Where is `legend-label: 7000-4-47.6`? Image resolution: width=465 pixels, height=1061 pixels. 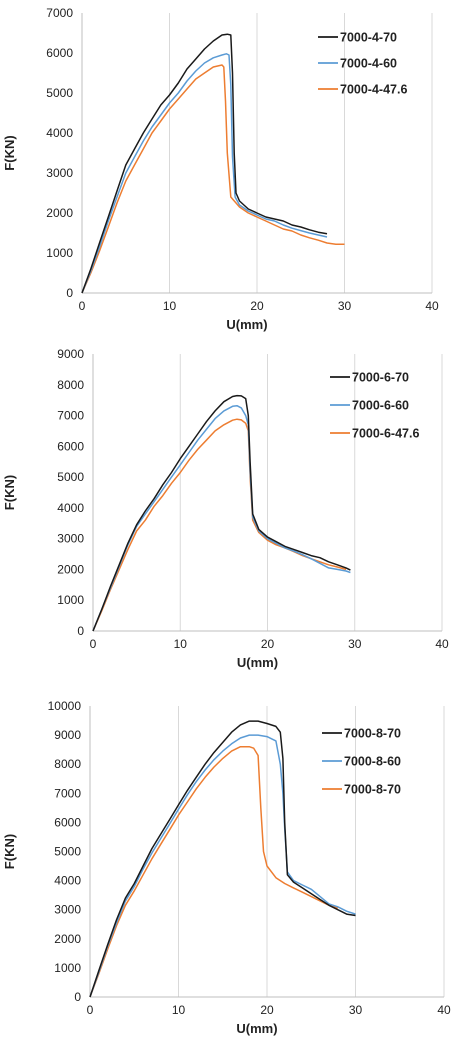 legend-label: 7000-4-47.6 is located at coordinates (373, 90).